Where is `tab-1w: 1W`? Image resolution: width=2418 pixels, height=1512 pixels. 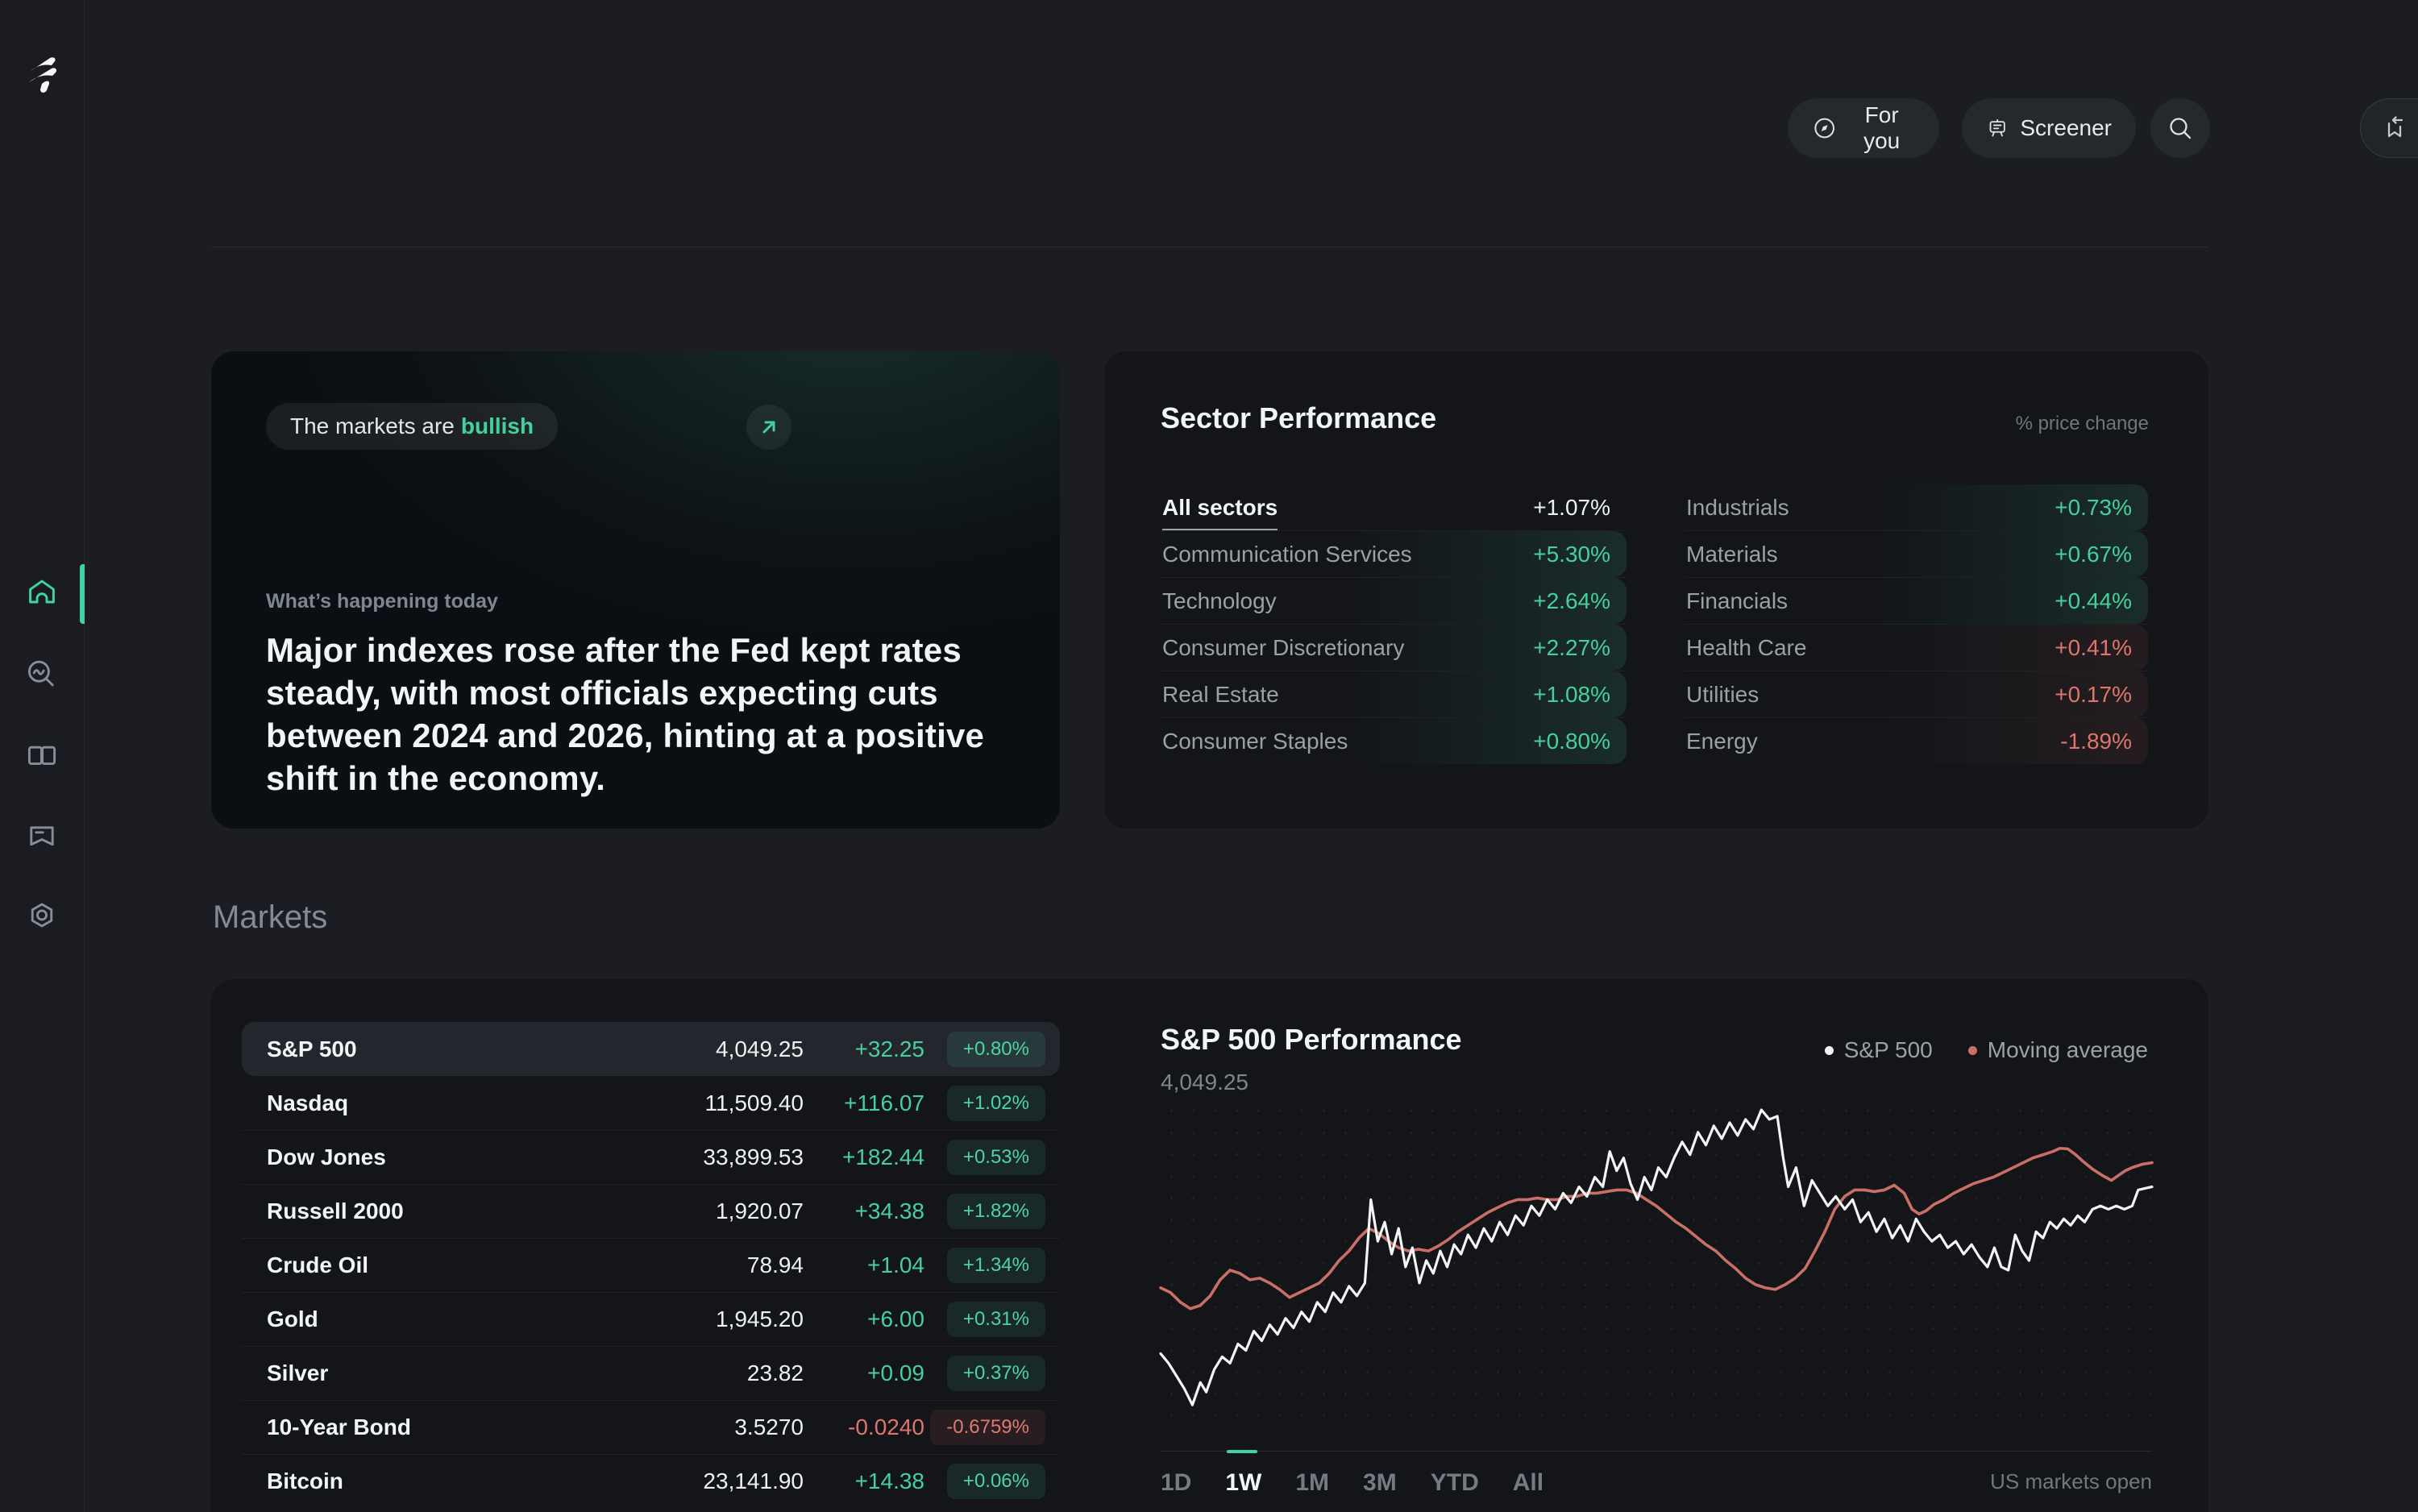 tab-1w: 1W is located at coordinates (1243, 1473).